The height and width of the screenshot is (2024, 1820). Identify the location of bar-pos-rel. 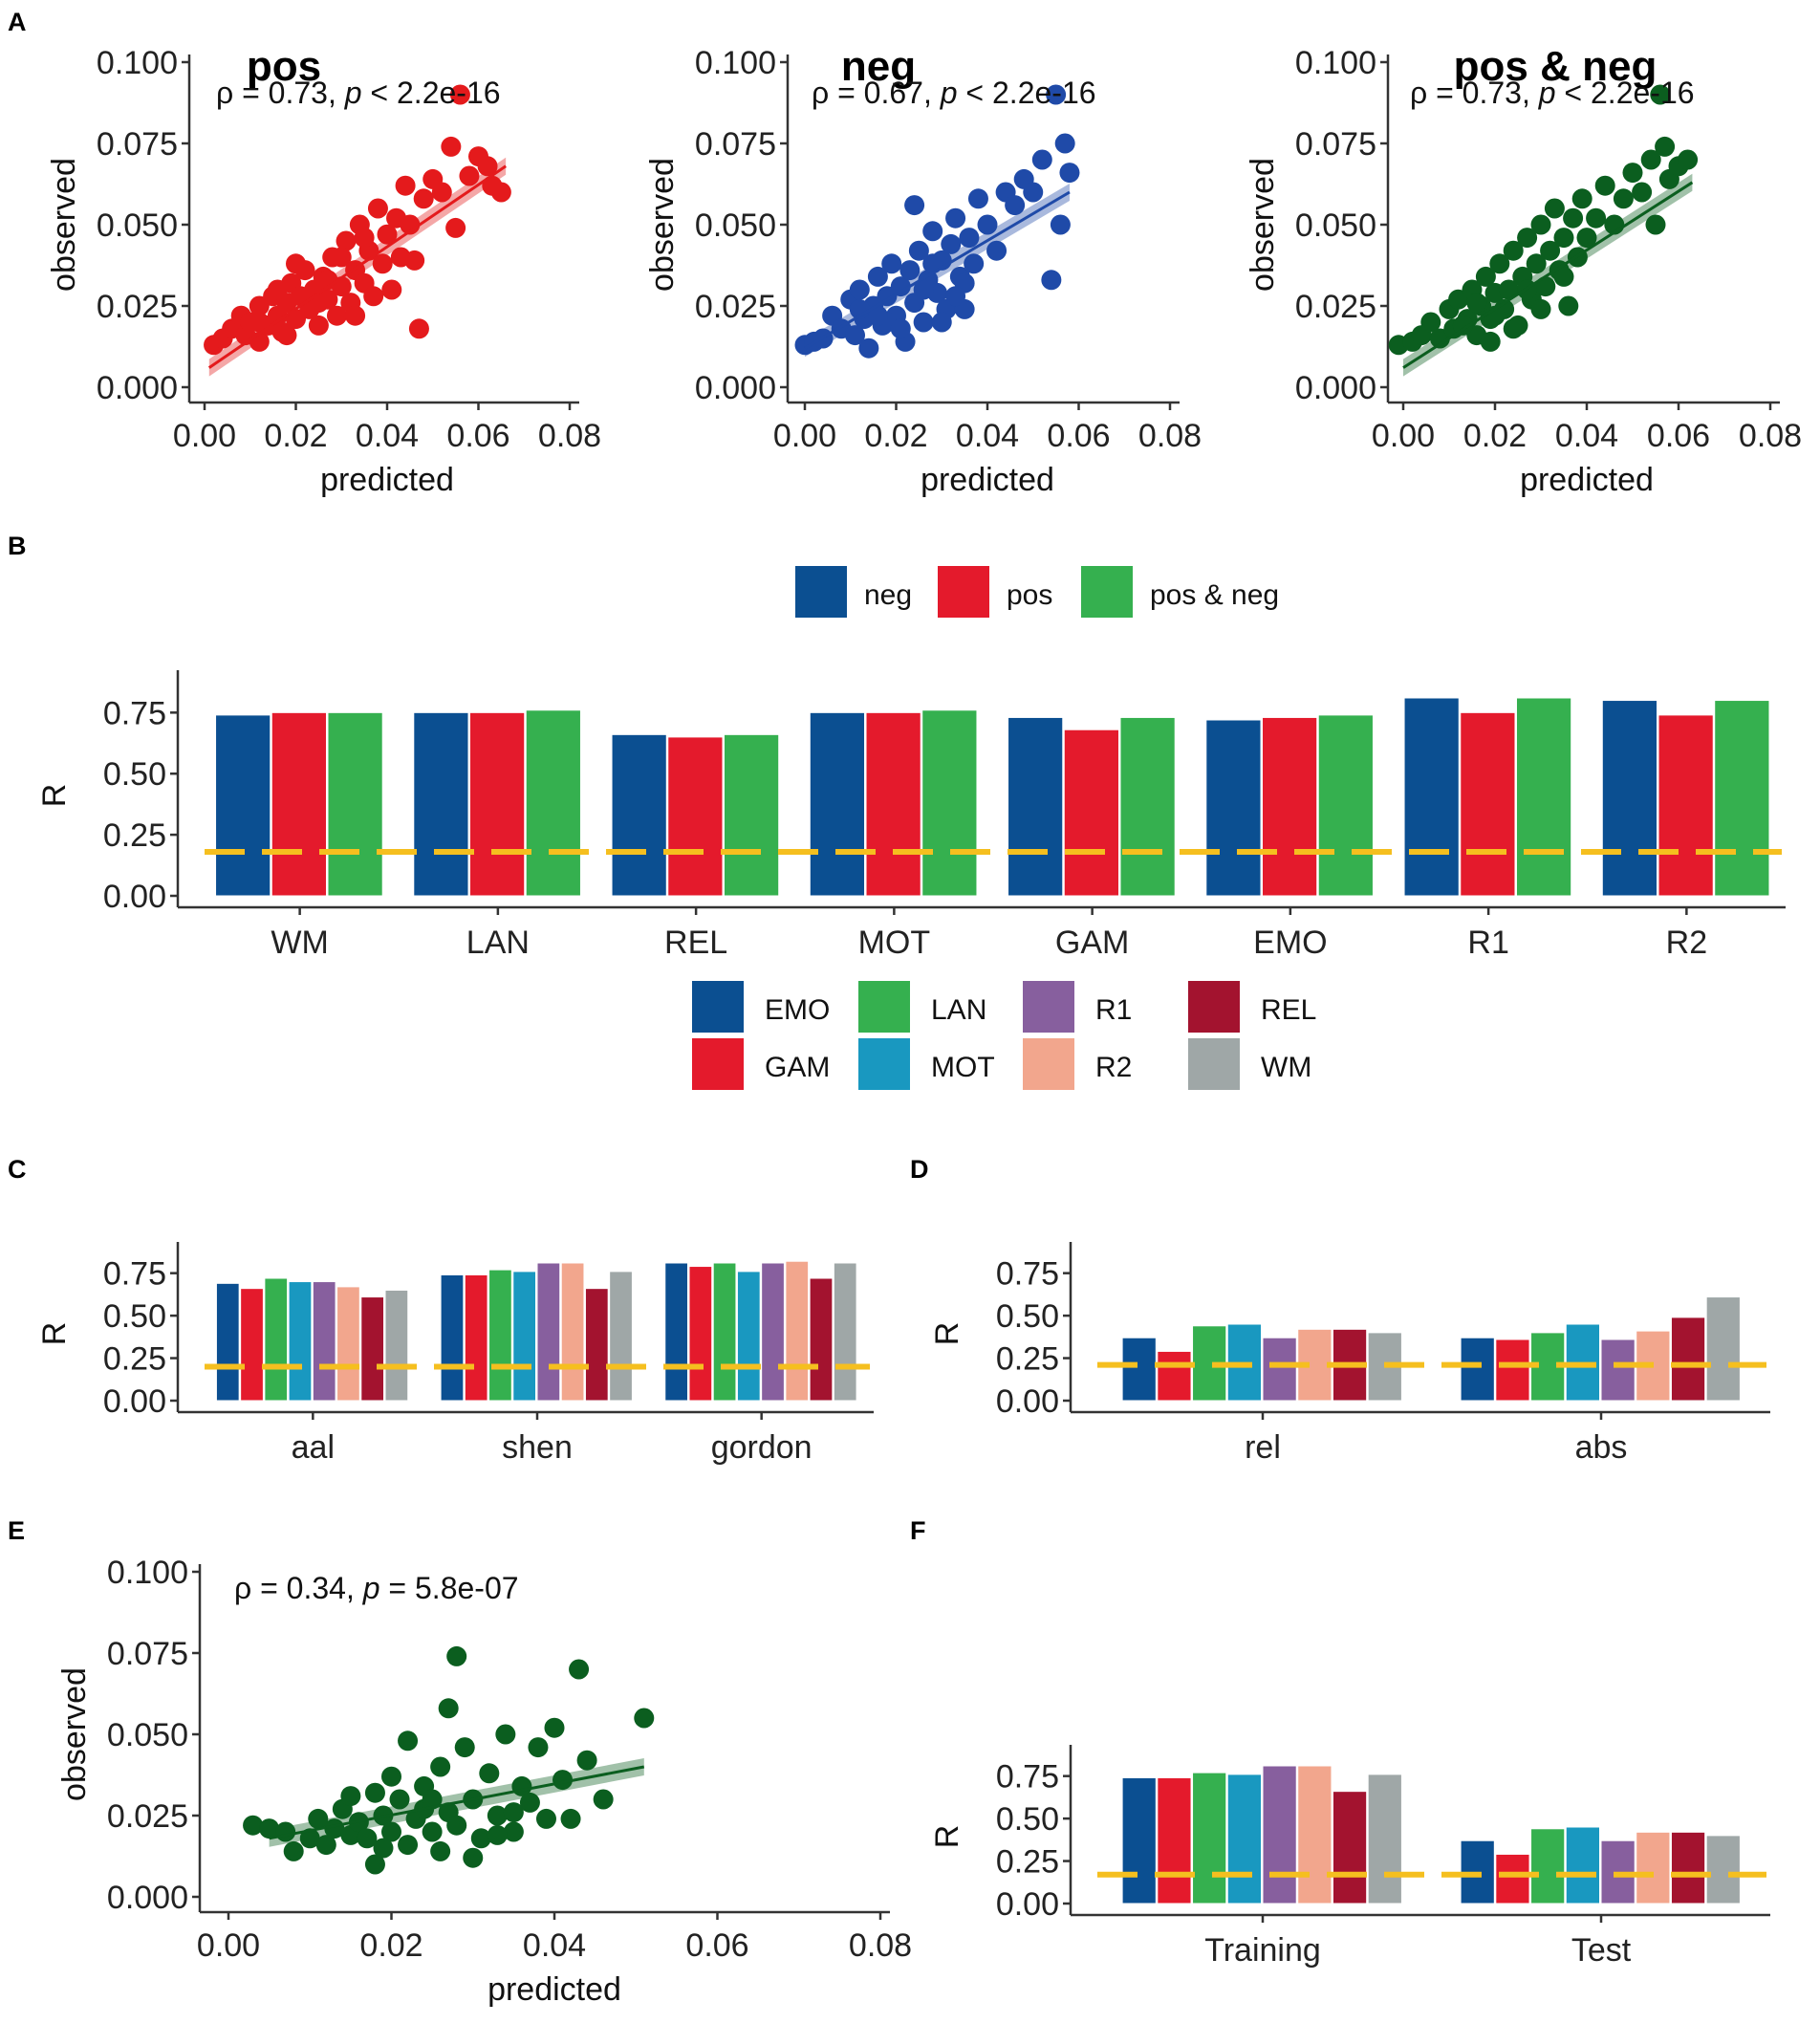
(695, 816).